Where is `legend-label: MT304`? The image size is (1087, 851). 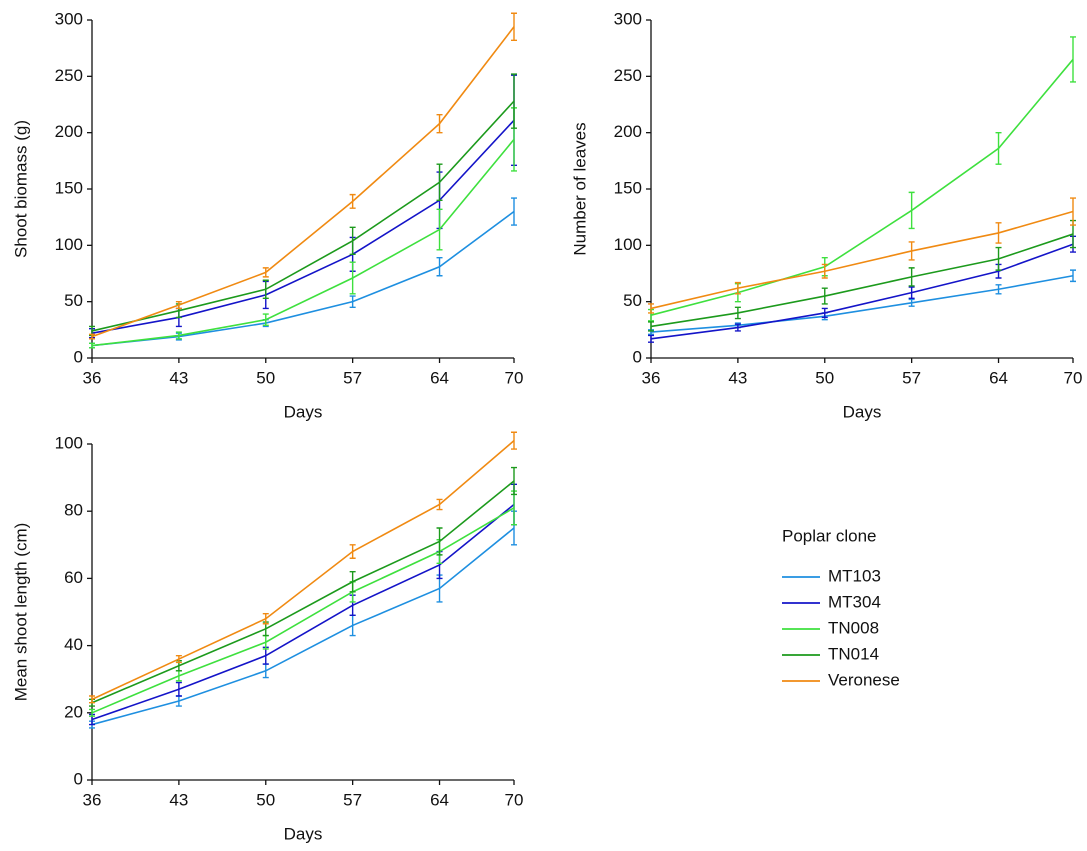 legend-label: MT304 is located at coordinates (854, 601).